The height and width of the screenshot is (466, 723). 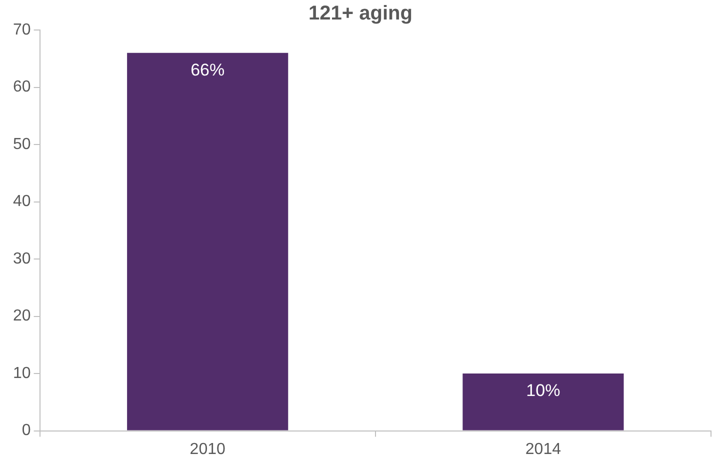 What do you see at coordinates (543, 449) in the screenshot?
I see `x-tick-label: 2014` at bounding box center [543, 449].